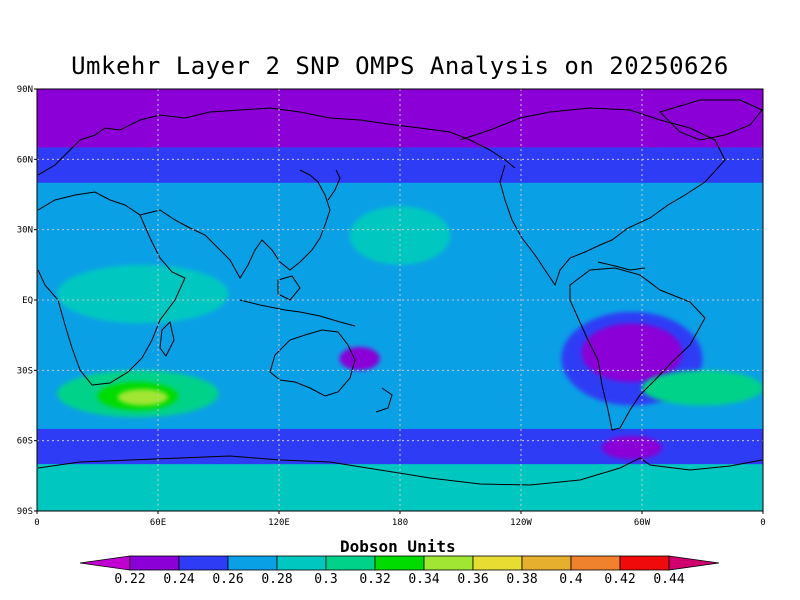 The width and height of the screenshot is (800, 600). Describe the element at coordinates (521, 523) in the screenshot. I see `x-tick-label: 120W` at that location.